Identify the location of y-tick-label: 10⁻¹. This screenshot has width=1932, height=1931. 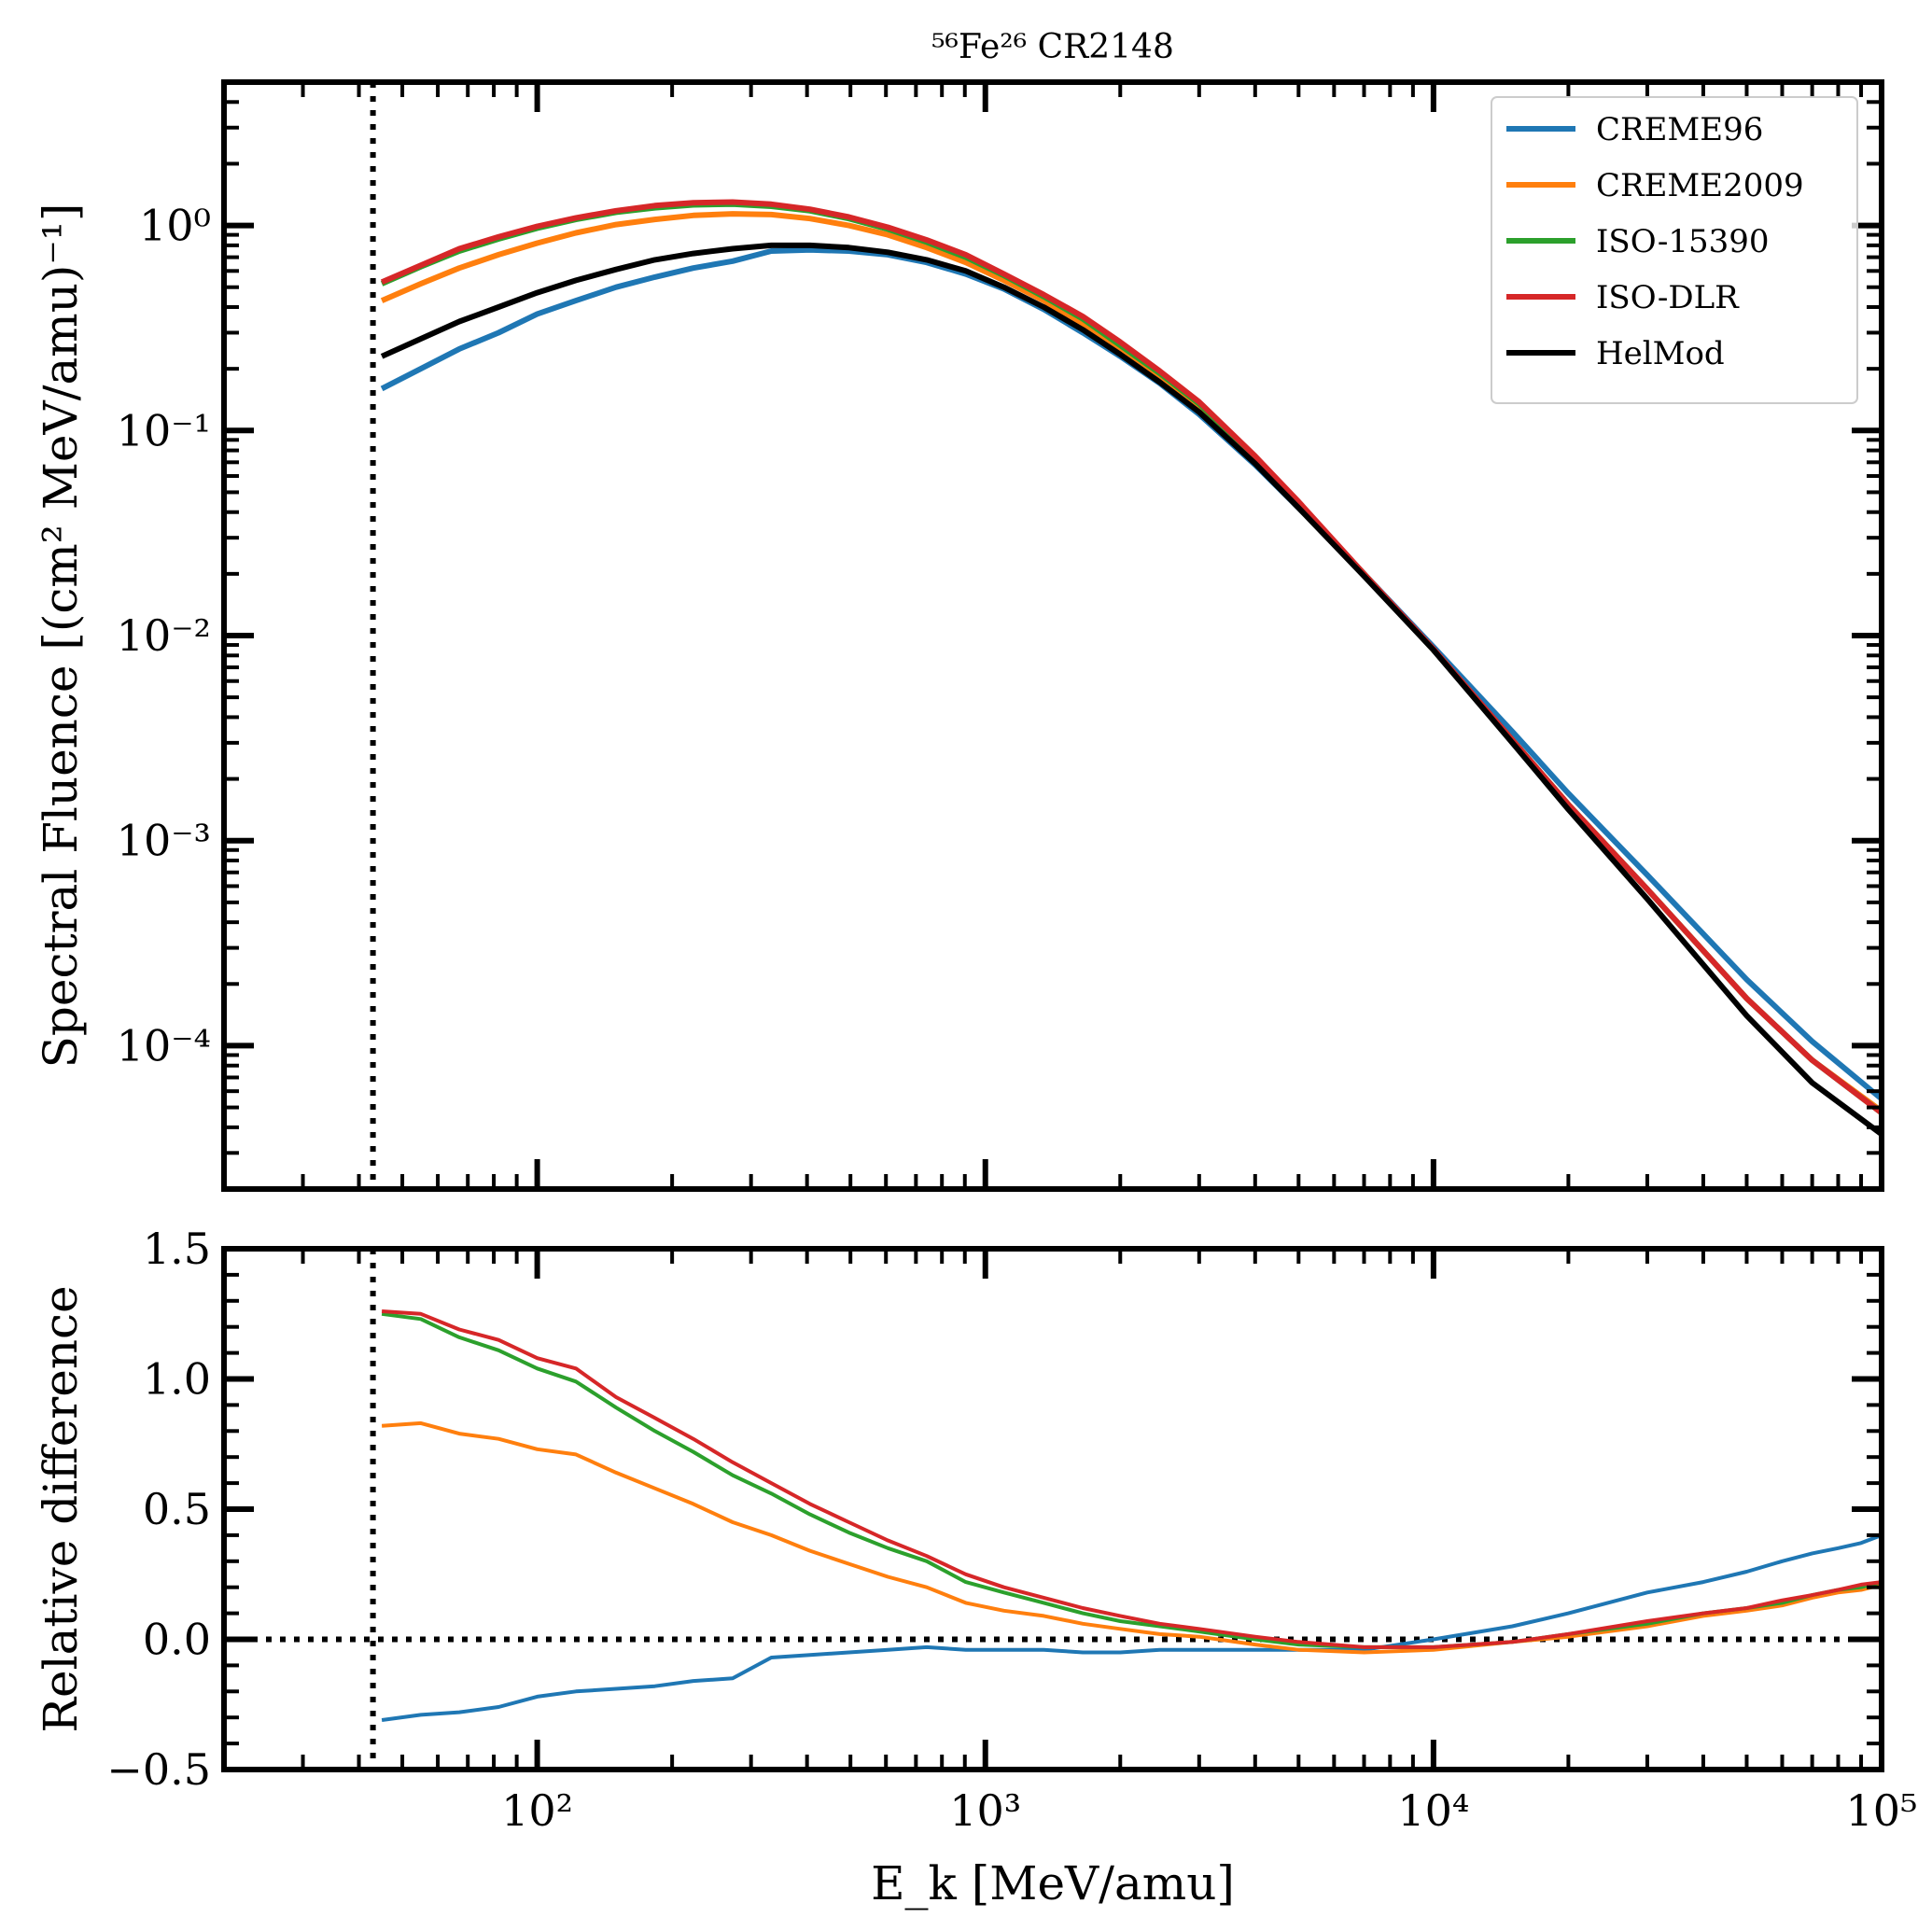
(164, 430).